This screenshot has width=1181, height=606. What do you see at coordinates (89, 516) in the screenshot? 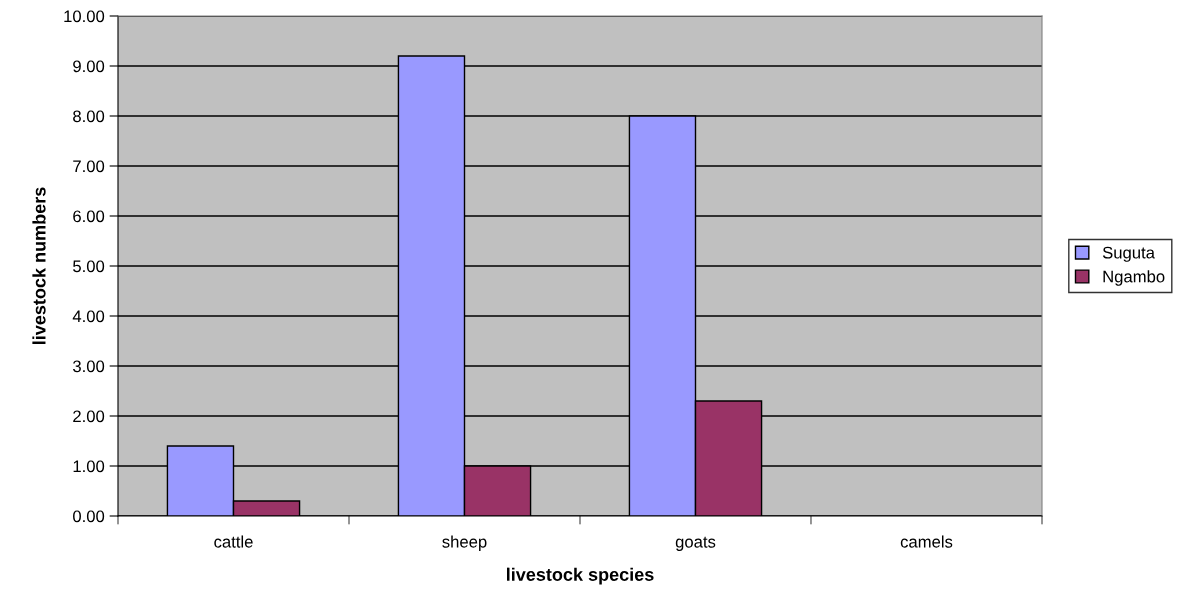
I see `y-tick-label: 0.00` at bounding box center [89, 516].